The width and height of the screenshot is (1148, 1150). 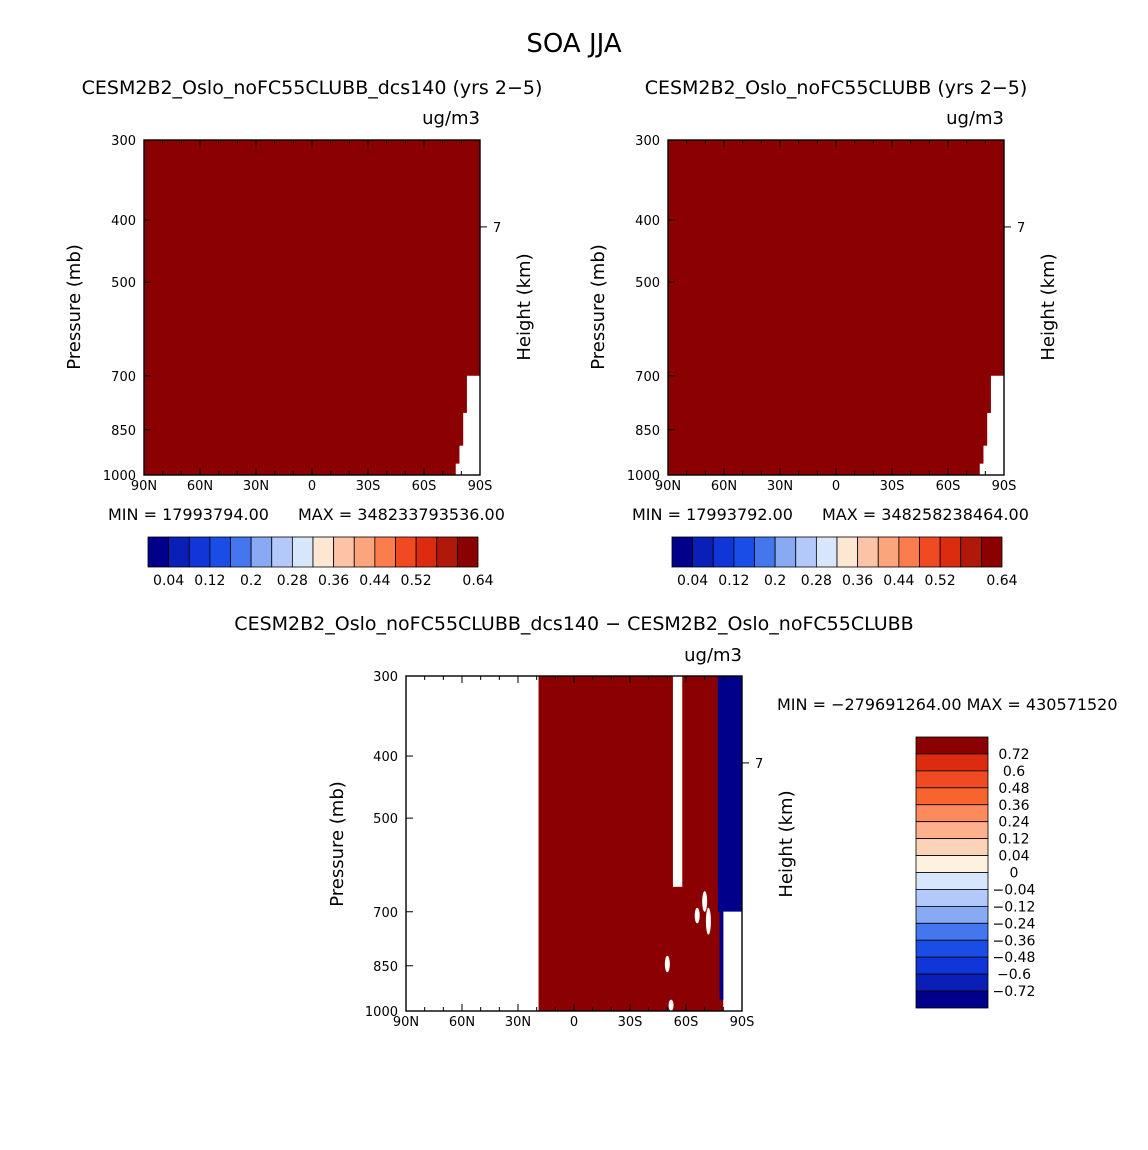 What do you see at coordinates (925, 514) in the screenshot?
I see `max-label: MAX = 348258238464.00` at bounding box center [925, 514].